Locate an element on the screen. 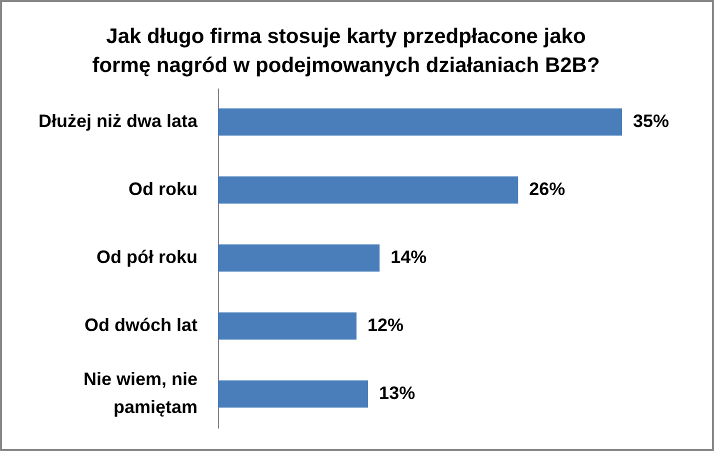  y-tick-label: Od roku is located at coordinates (163, 189).